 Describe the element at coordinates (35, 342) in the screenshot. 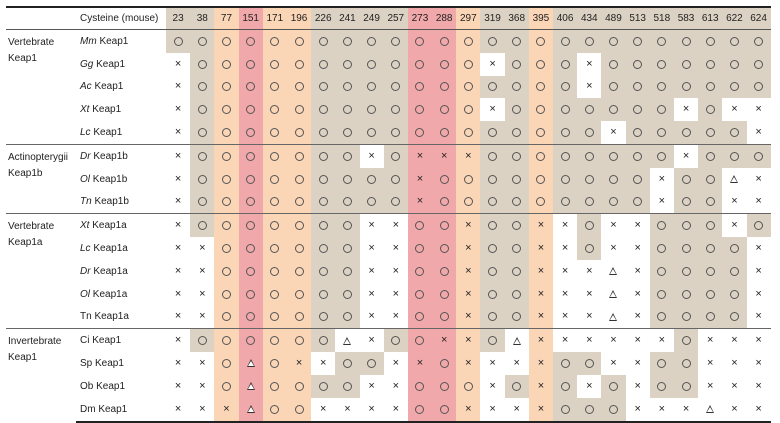

I see `group-label-line: Invertebrate` at that location.